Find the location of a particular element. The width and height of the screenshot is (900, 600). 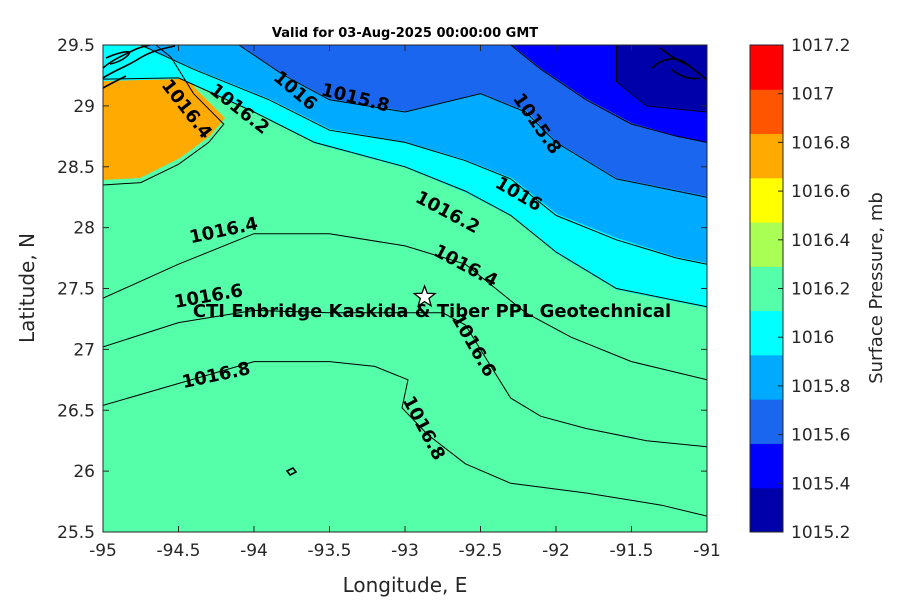

y-axis-label: Latitude, N is located at coordinates (27, 288).